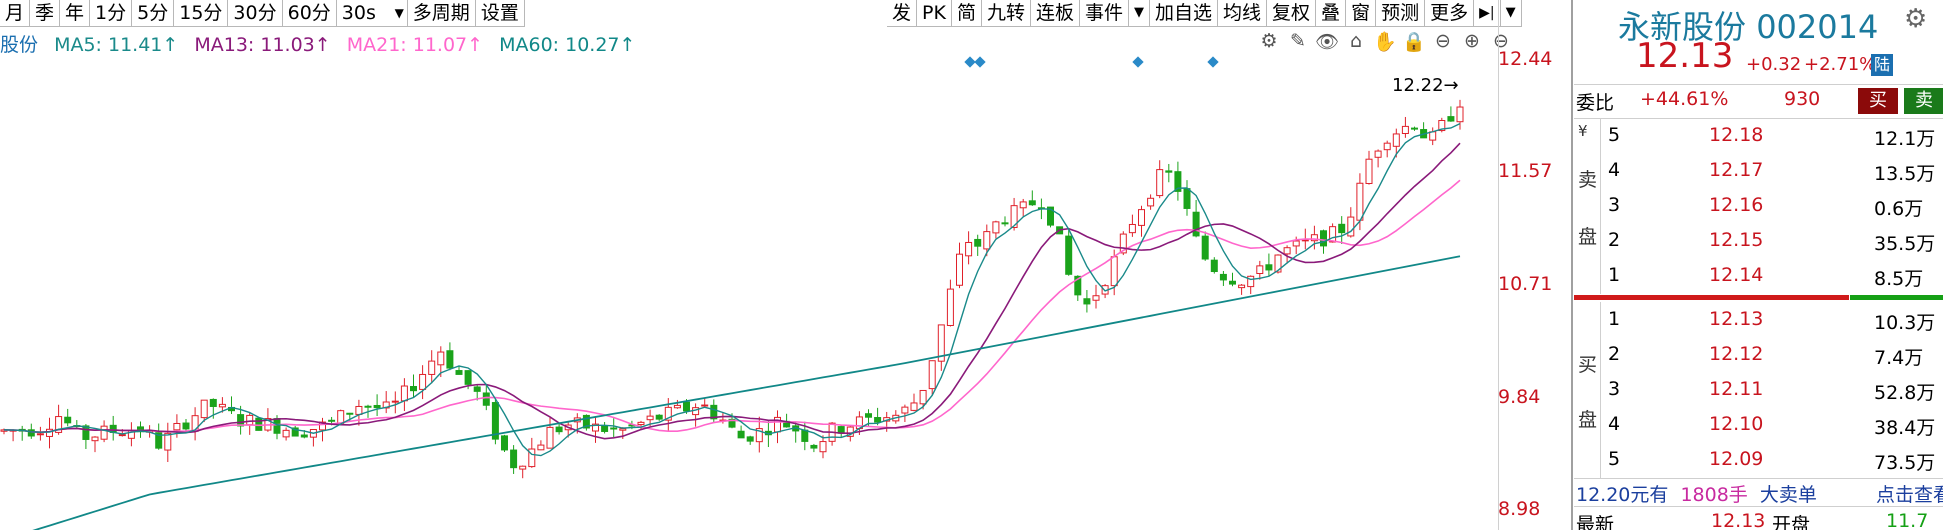 This screenshot has height=530, width=1943. What do you see at coordinates (1184, 13) in the screenshot?
I see `add-watchlist-button: 加自选` at bounding box center [1184, 13].